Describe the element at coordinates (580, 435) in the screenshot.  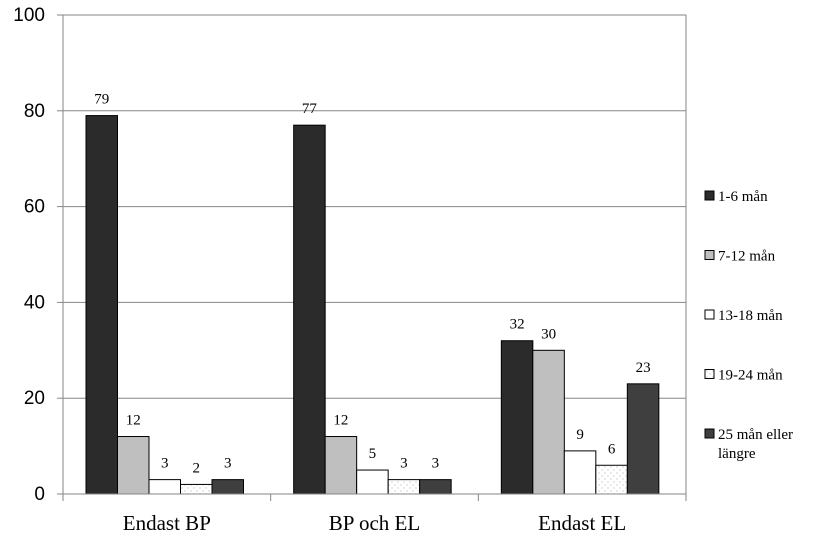
I see `data-label: 9` at that location.